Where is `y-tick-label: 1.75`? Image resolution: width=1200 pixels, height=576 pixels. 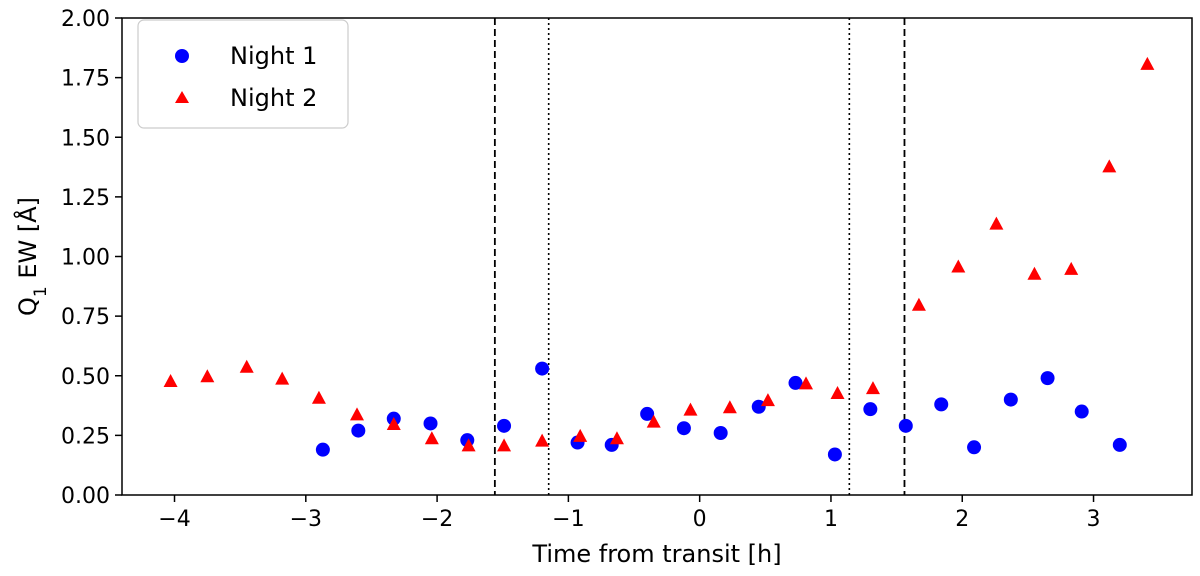 y-tick-label: 1.75 is located at coordinates (85, 79).